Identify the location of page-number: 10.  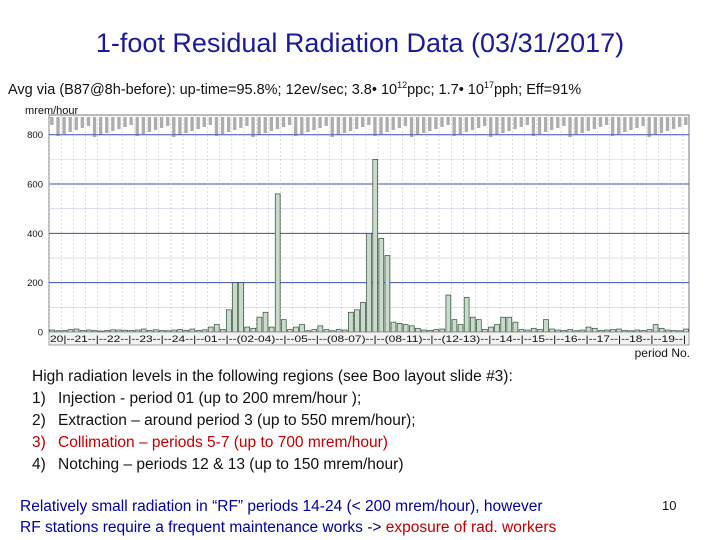
(669, 505).